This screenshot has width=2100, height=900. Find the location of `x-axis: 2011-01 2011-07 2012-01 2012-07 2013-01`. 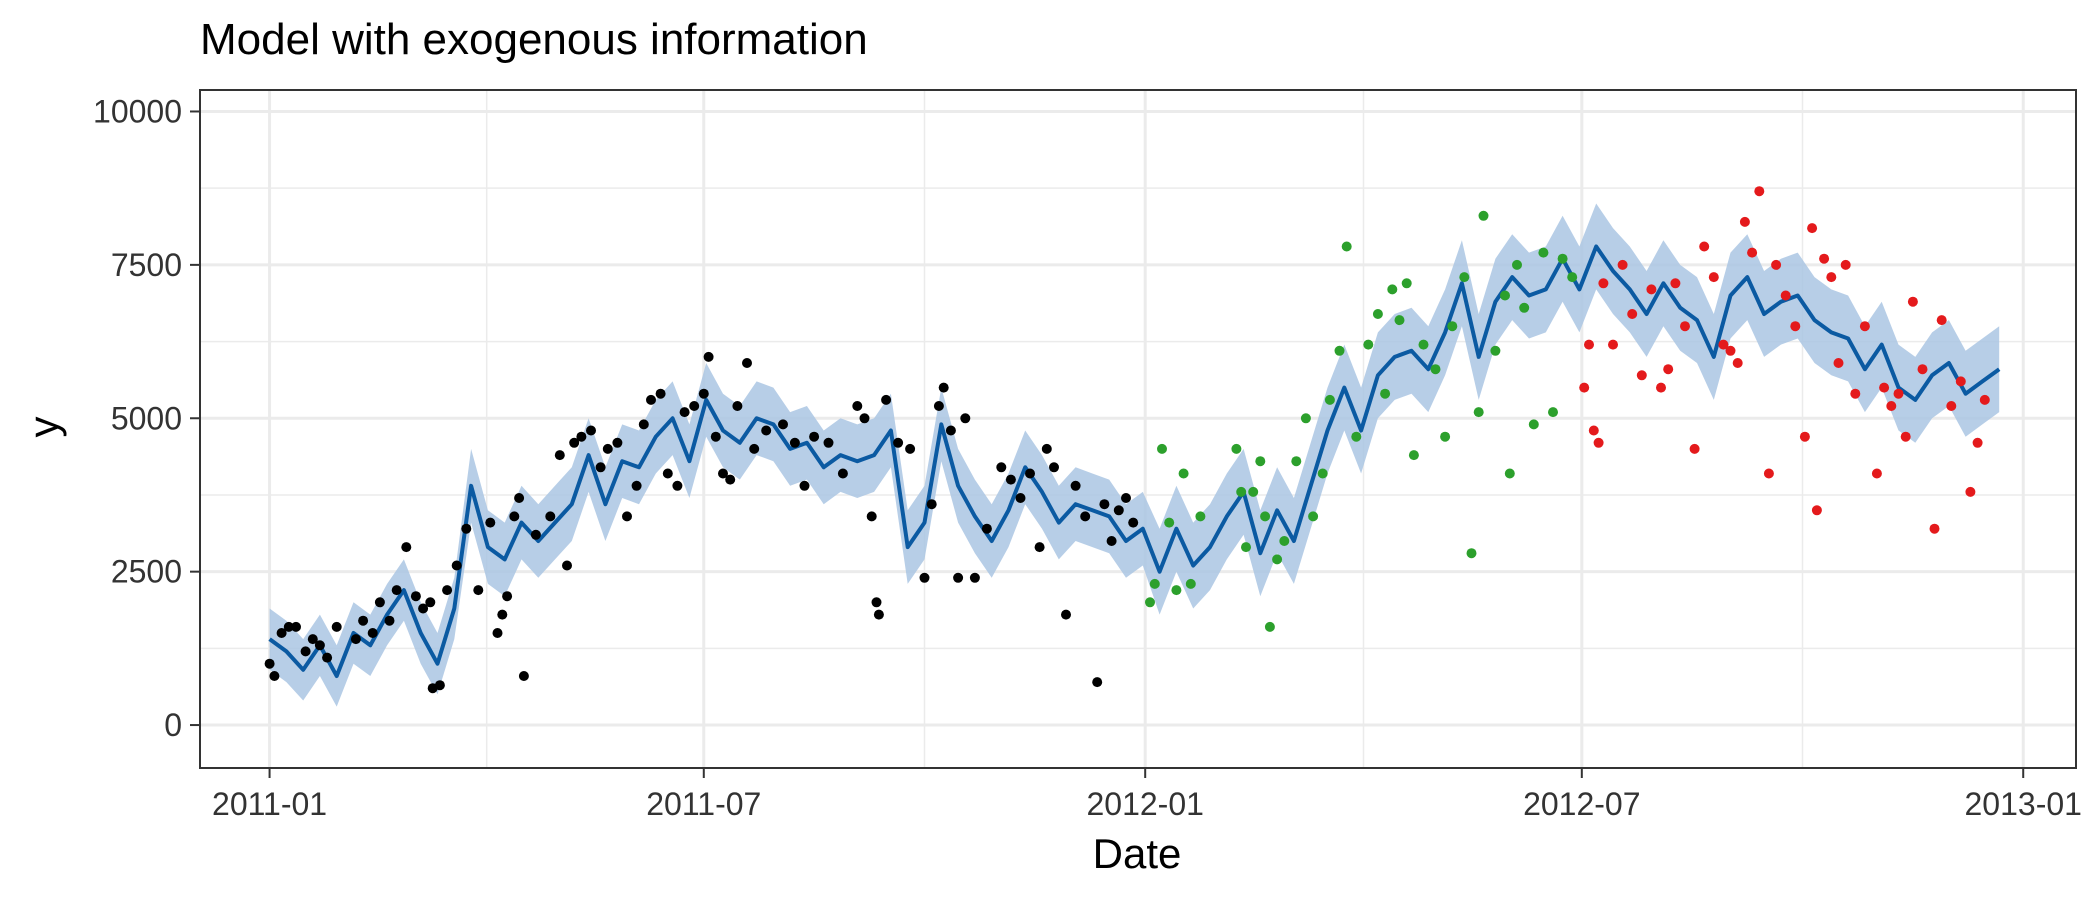

x-axis: 2011-01 2011-07 2012-01 2012-07 2013-01 is located at coordinates (1147, 795).